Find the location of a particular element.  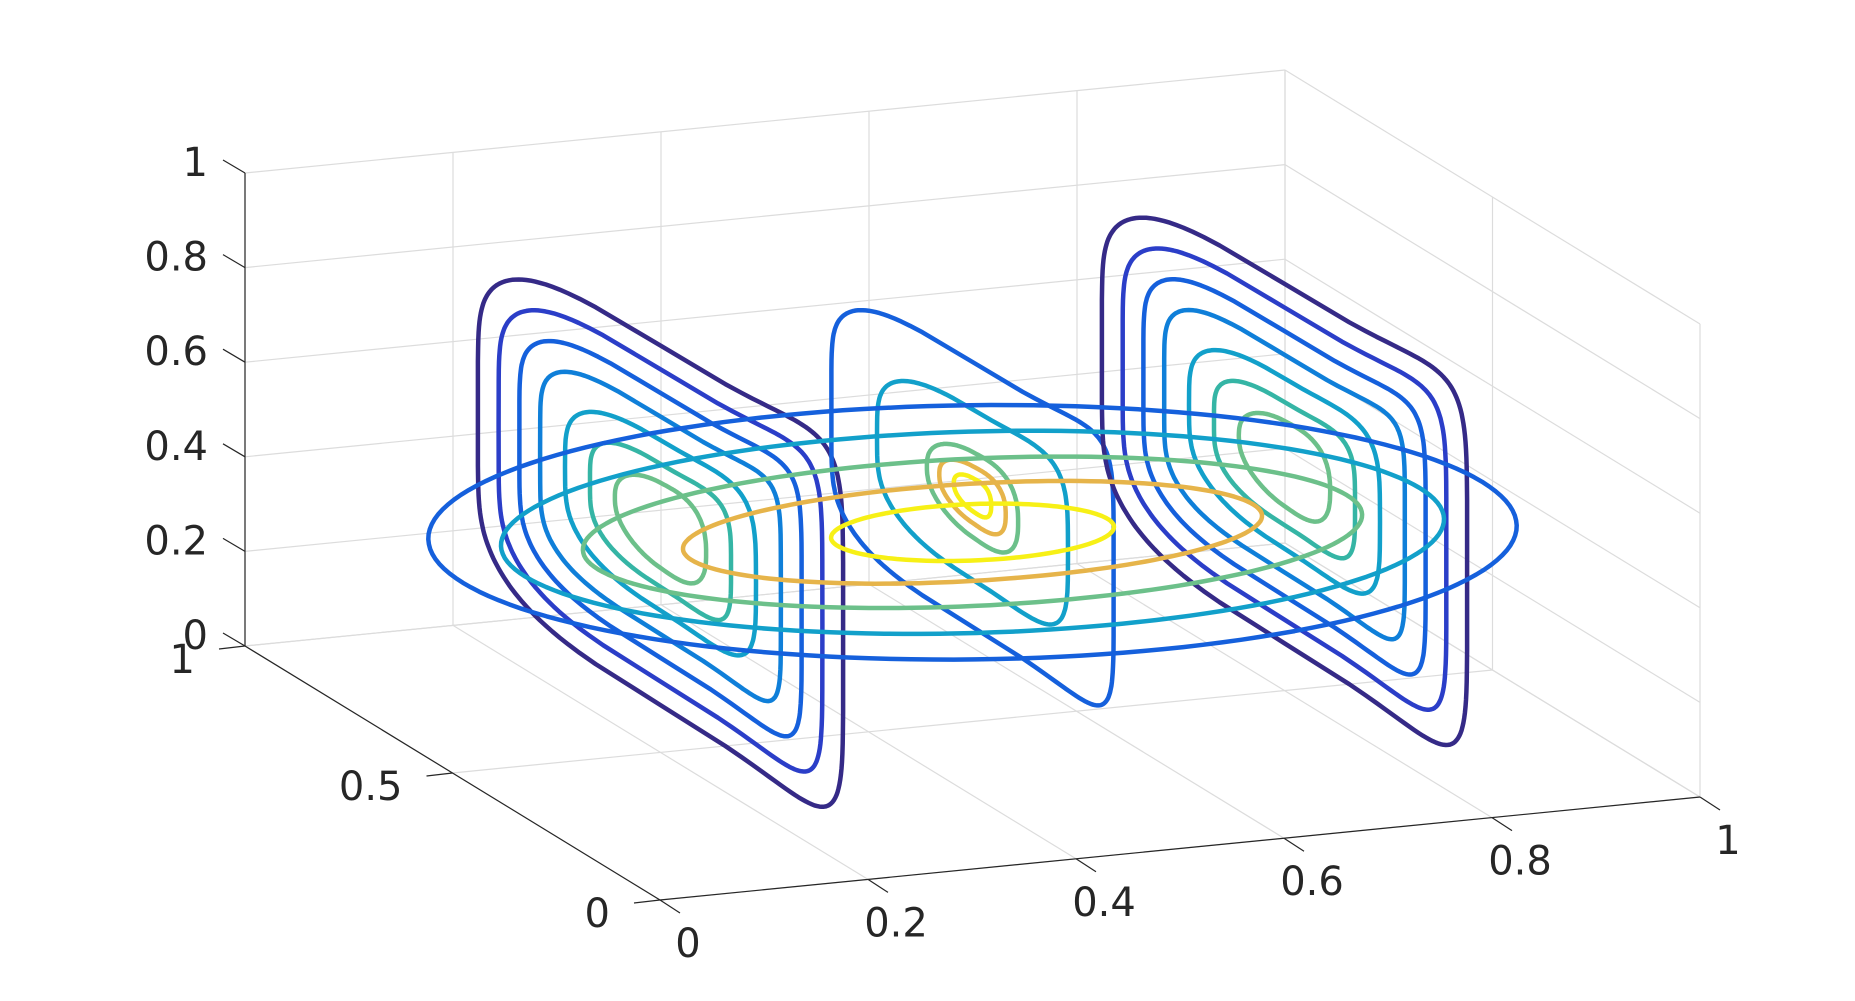

x-axis-line is located at coordinates (1180, 848).